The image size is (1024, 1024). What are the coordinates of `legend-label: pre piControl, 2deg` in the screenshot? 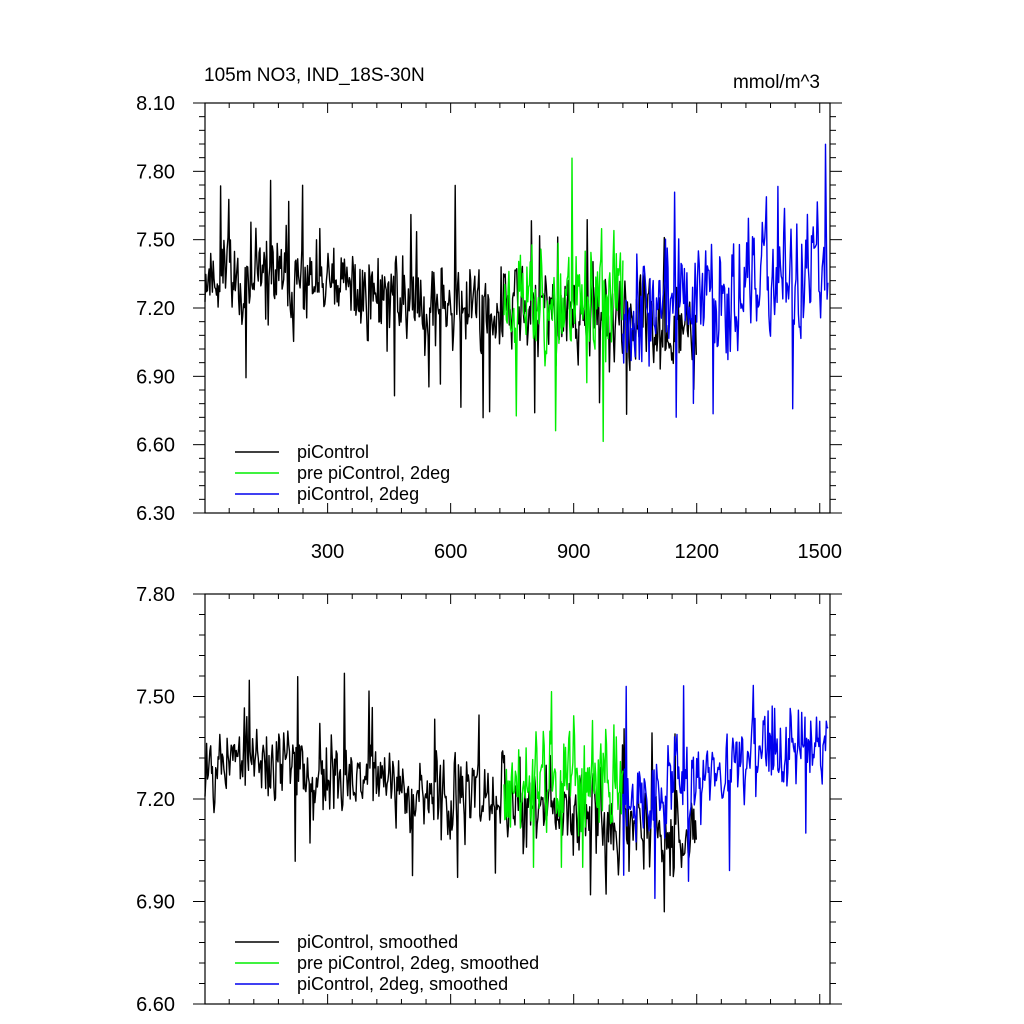 It's located at (373, 473).